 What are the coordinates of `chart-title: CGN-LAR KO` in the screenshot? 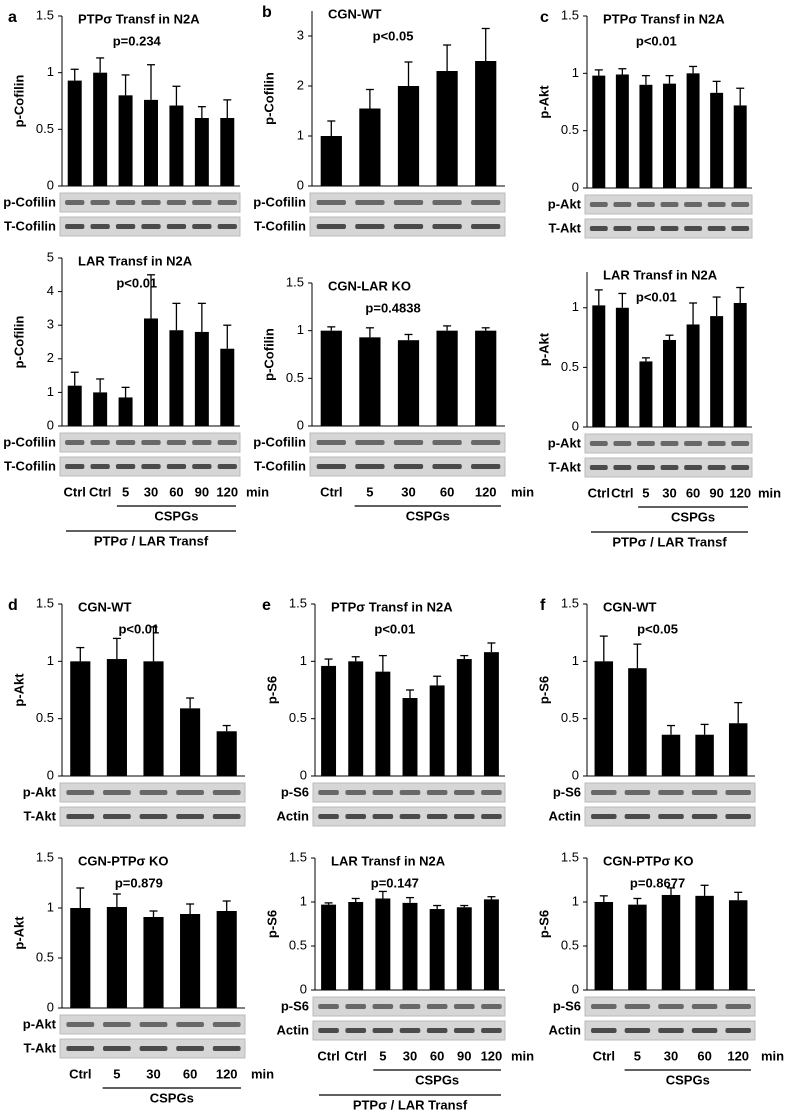 It's located at (369, 285).